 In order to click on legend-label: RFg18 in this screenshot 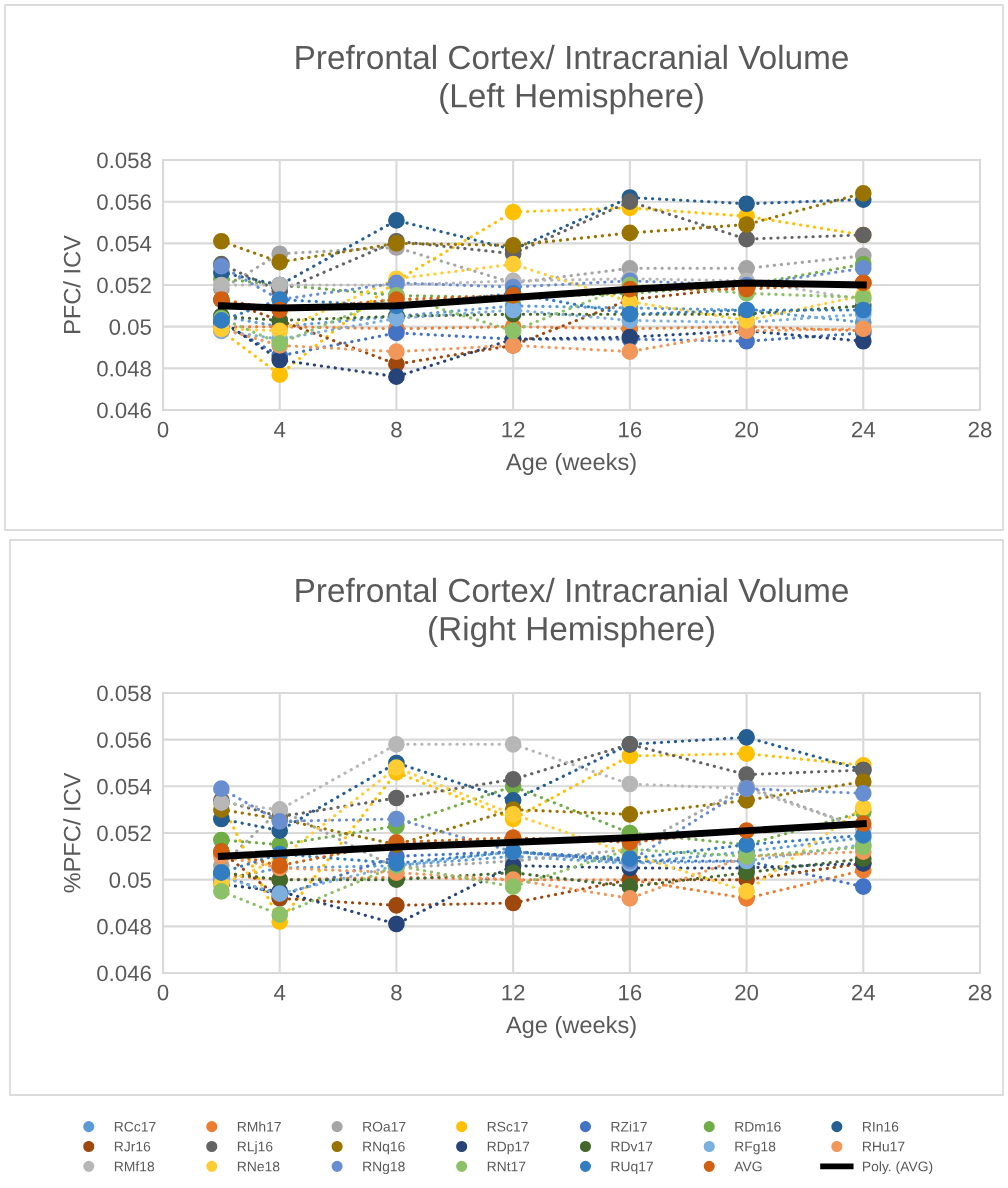, I will do `click(755, 1148)`.